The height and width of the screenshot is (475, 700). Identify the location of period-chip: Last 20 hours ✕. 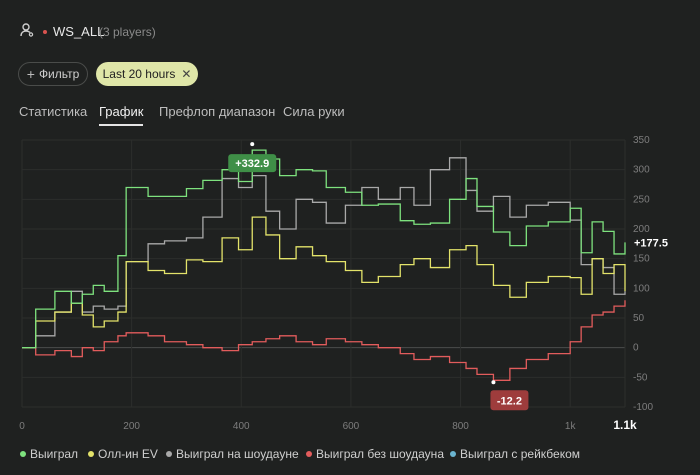
(147, 74).